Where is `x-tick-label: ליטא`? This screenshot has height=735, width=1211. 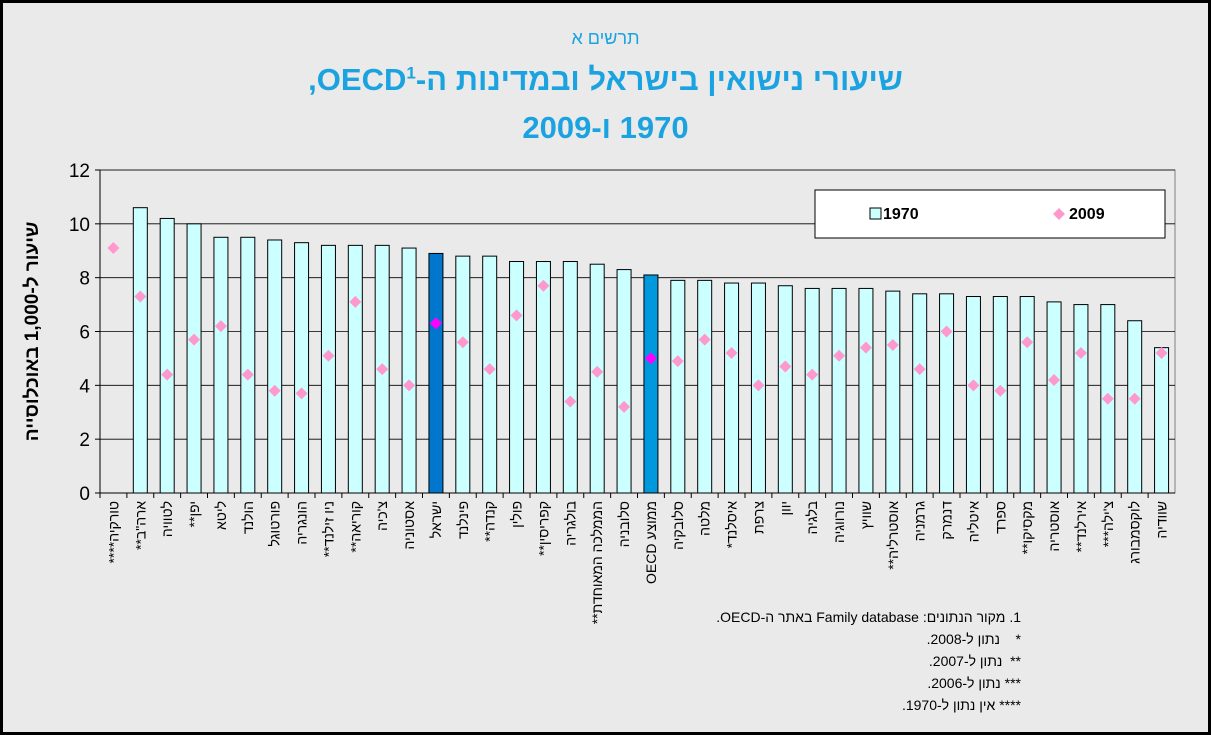 x-tick-label: ליטא is located at coordinates (221, 515).